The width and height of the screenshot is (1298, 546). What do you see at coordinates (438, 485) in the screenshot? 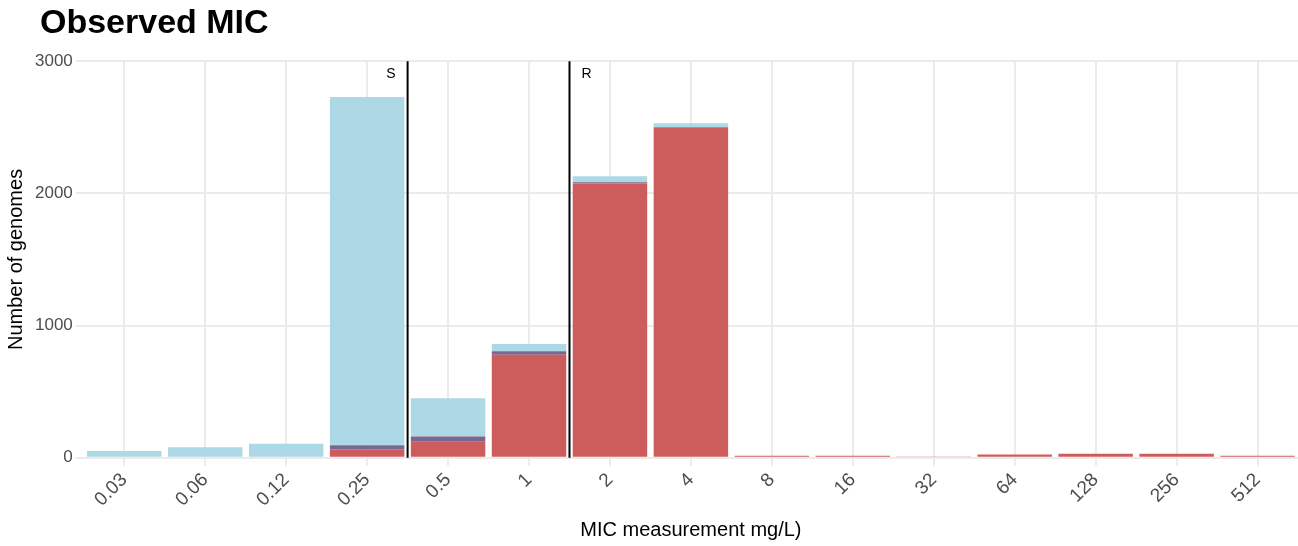
I see `x-tick-label: 0.5` at bounding box center [438, 485].